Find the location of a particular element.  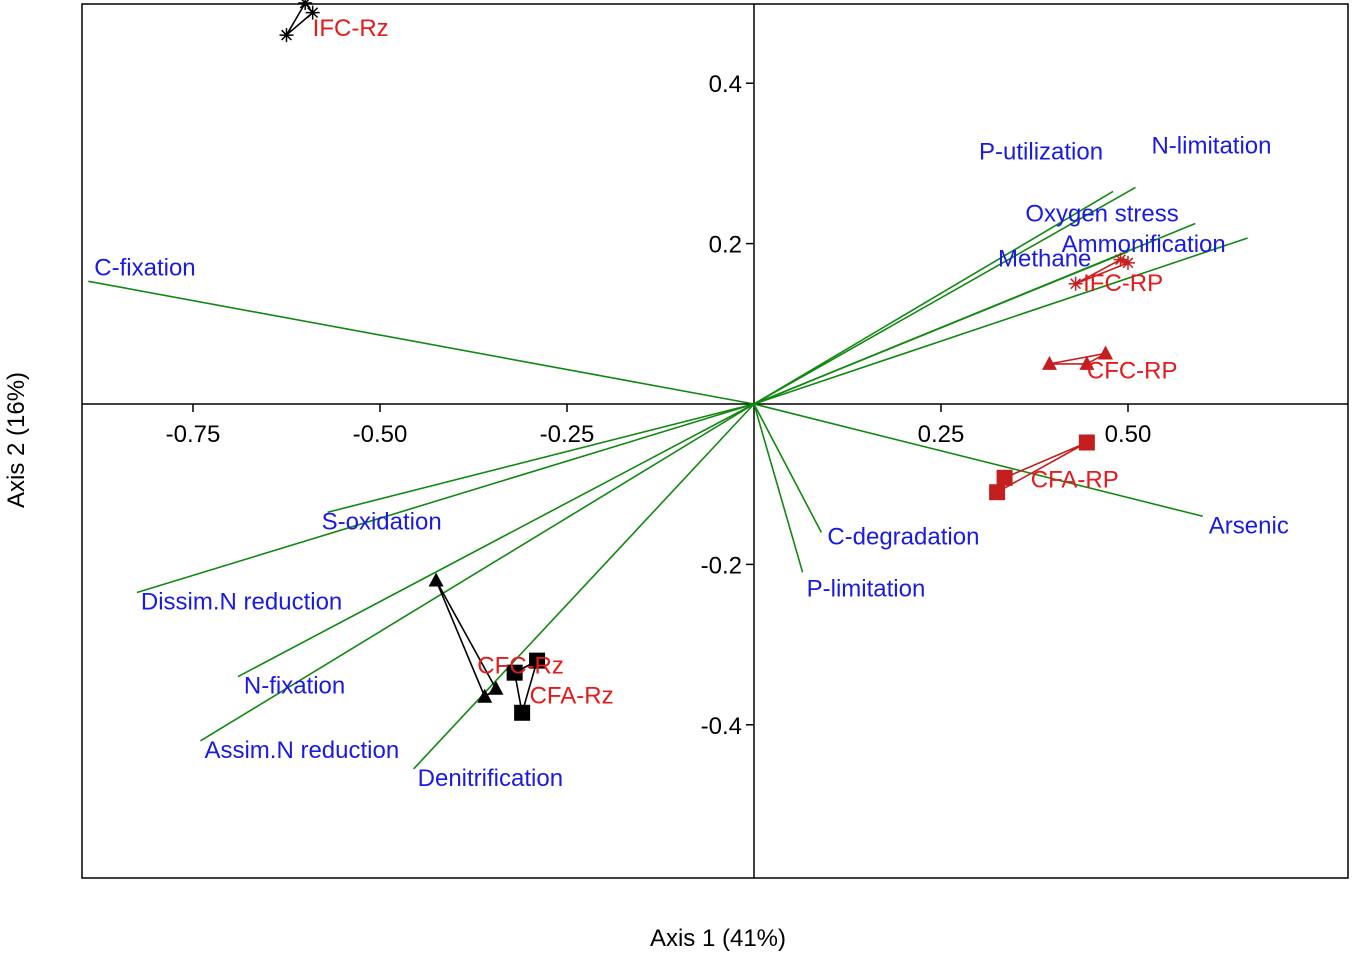

vector-line-methane is located at coordinates (941, 327).